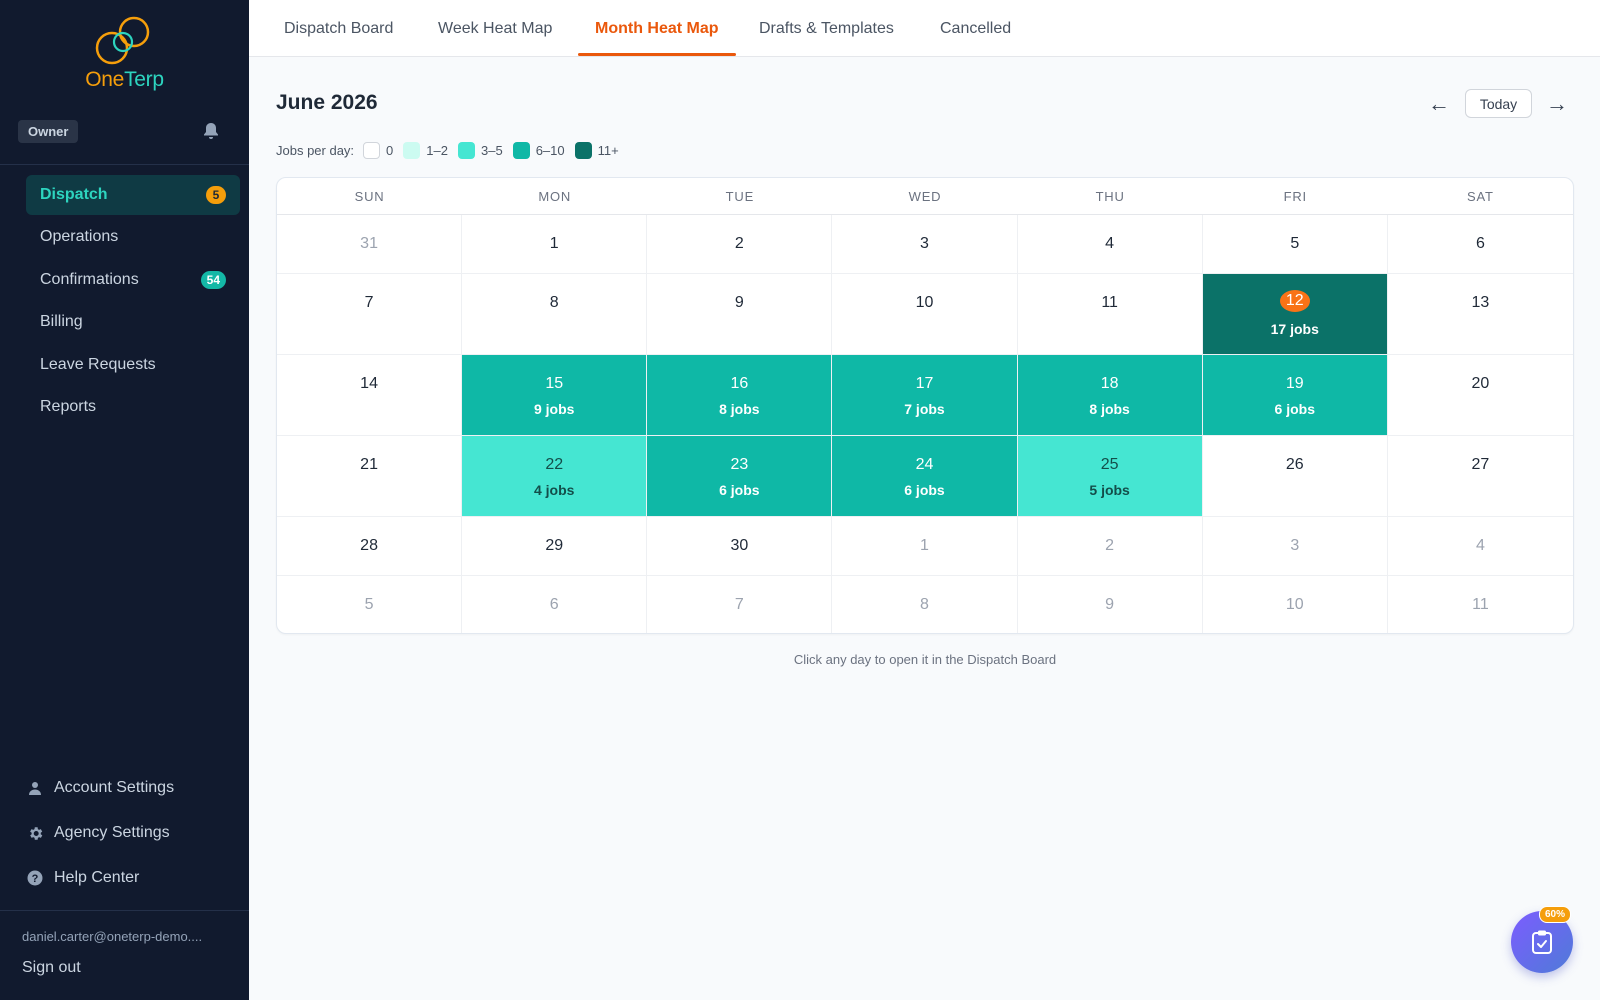  I want to click on calendar-week-row: 5 6 7 8 9 10 11, so click(925, 604).